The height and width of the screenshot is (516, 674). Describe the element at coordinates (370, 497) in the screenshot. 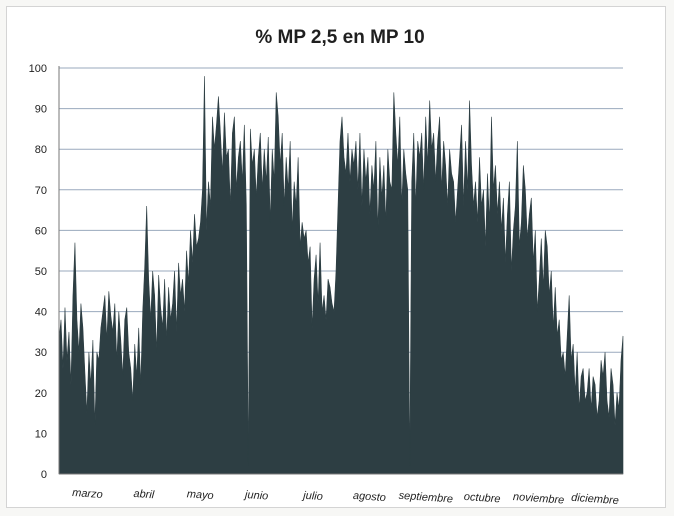

I see `x-tick-label: agosto` at that location.